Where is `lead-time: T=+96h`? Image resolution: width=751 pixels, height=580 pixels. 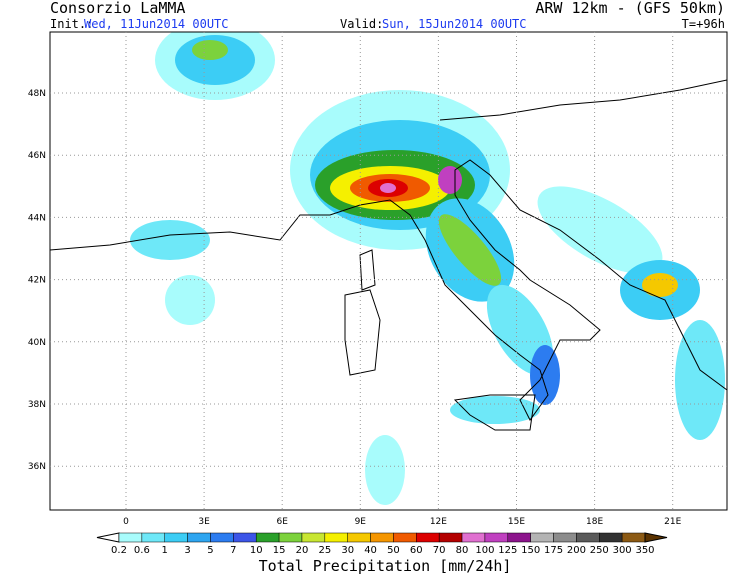 lead-time: T=+96h is located at coordinates (703, 24).